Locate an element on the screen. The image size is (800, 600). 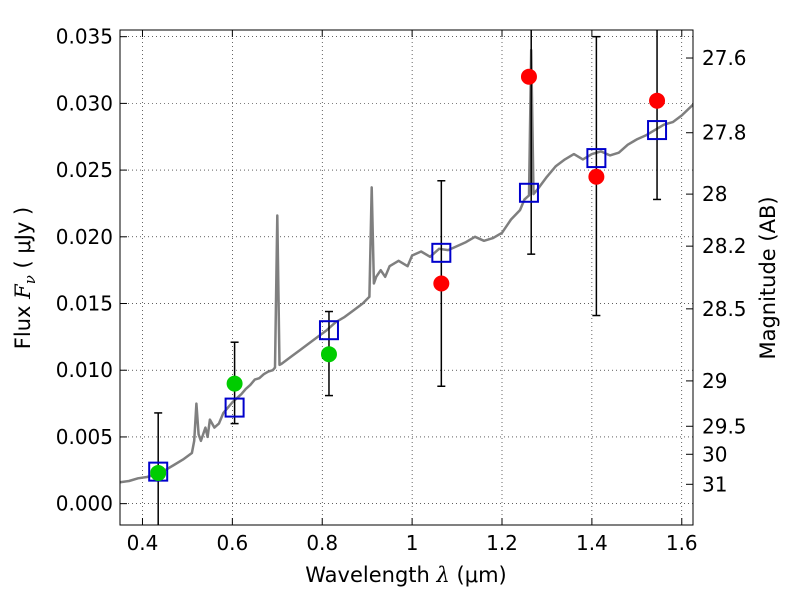
y-tick-label: 0.020 is located at coordinates (84, 237).